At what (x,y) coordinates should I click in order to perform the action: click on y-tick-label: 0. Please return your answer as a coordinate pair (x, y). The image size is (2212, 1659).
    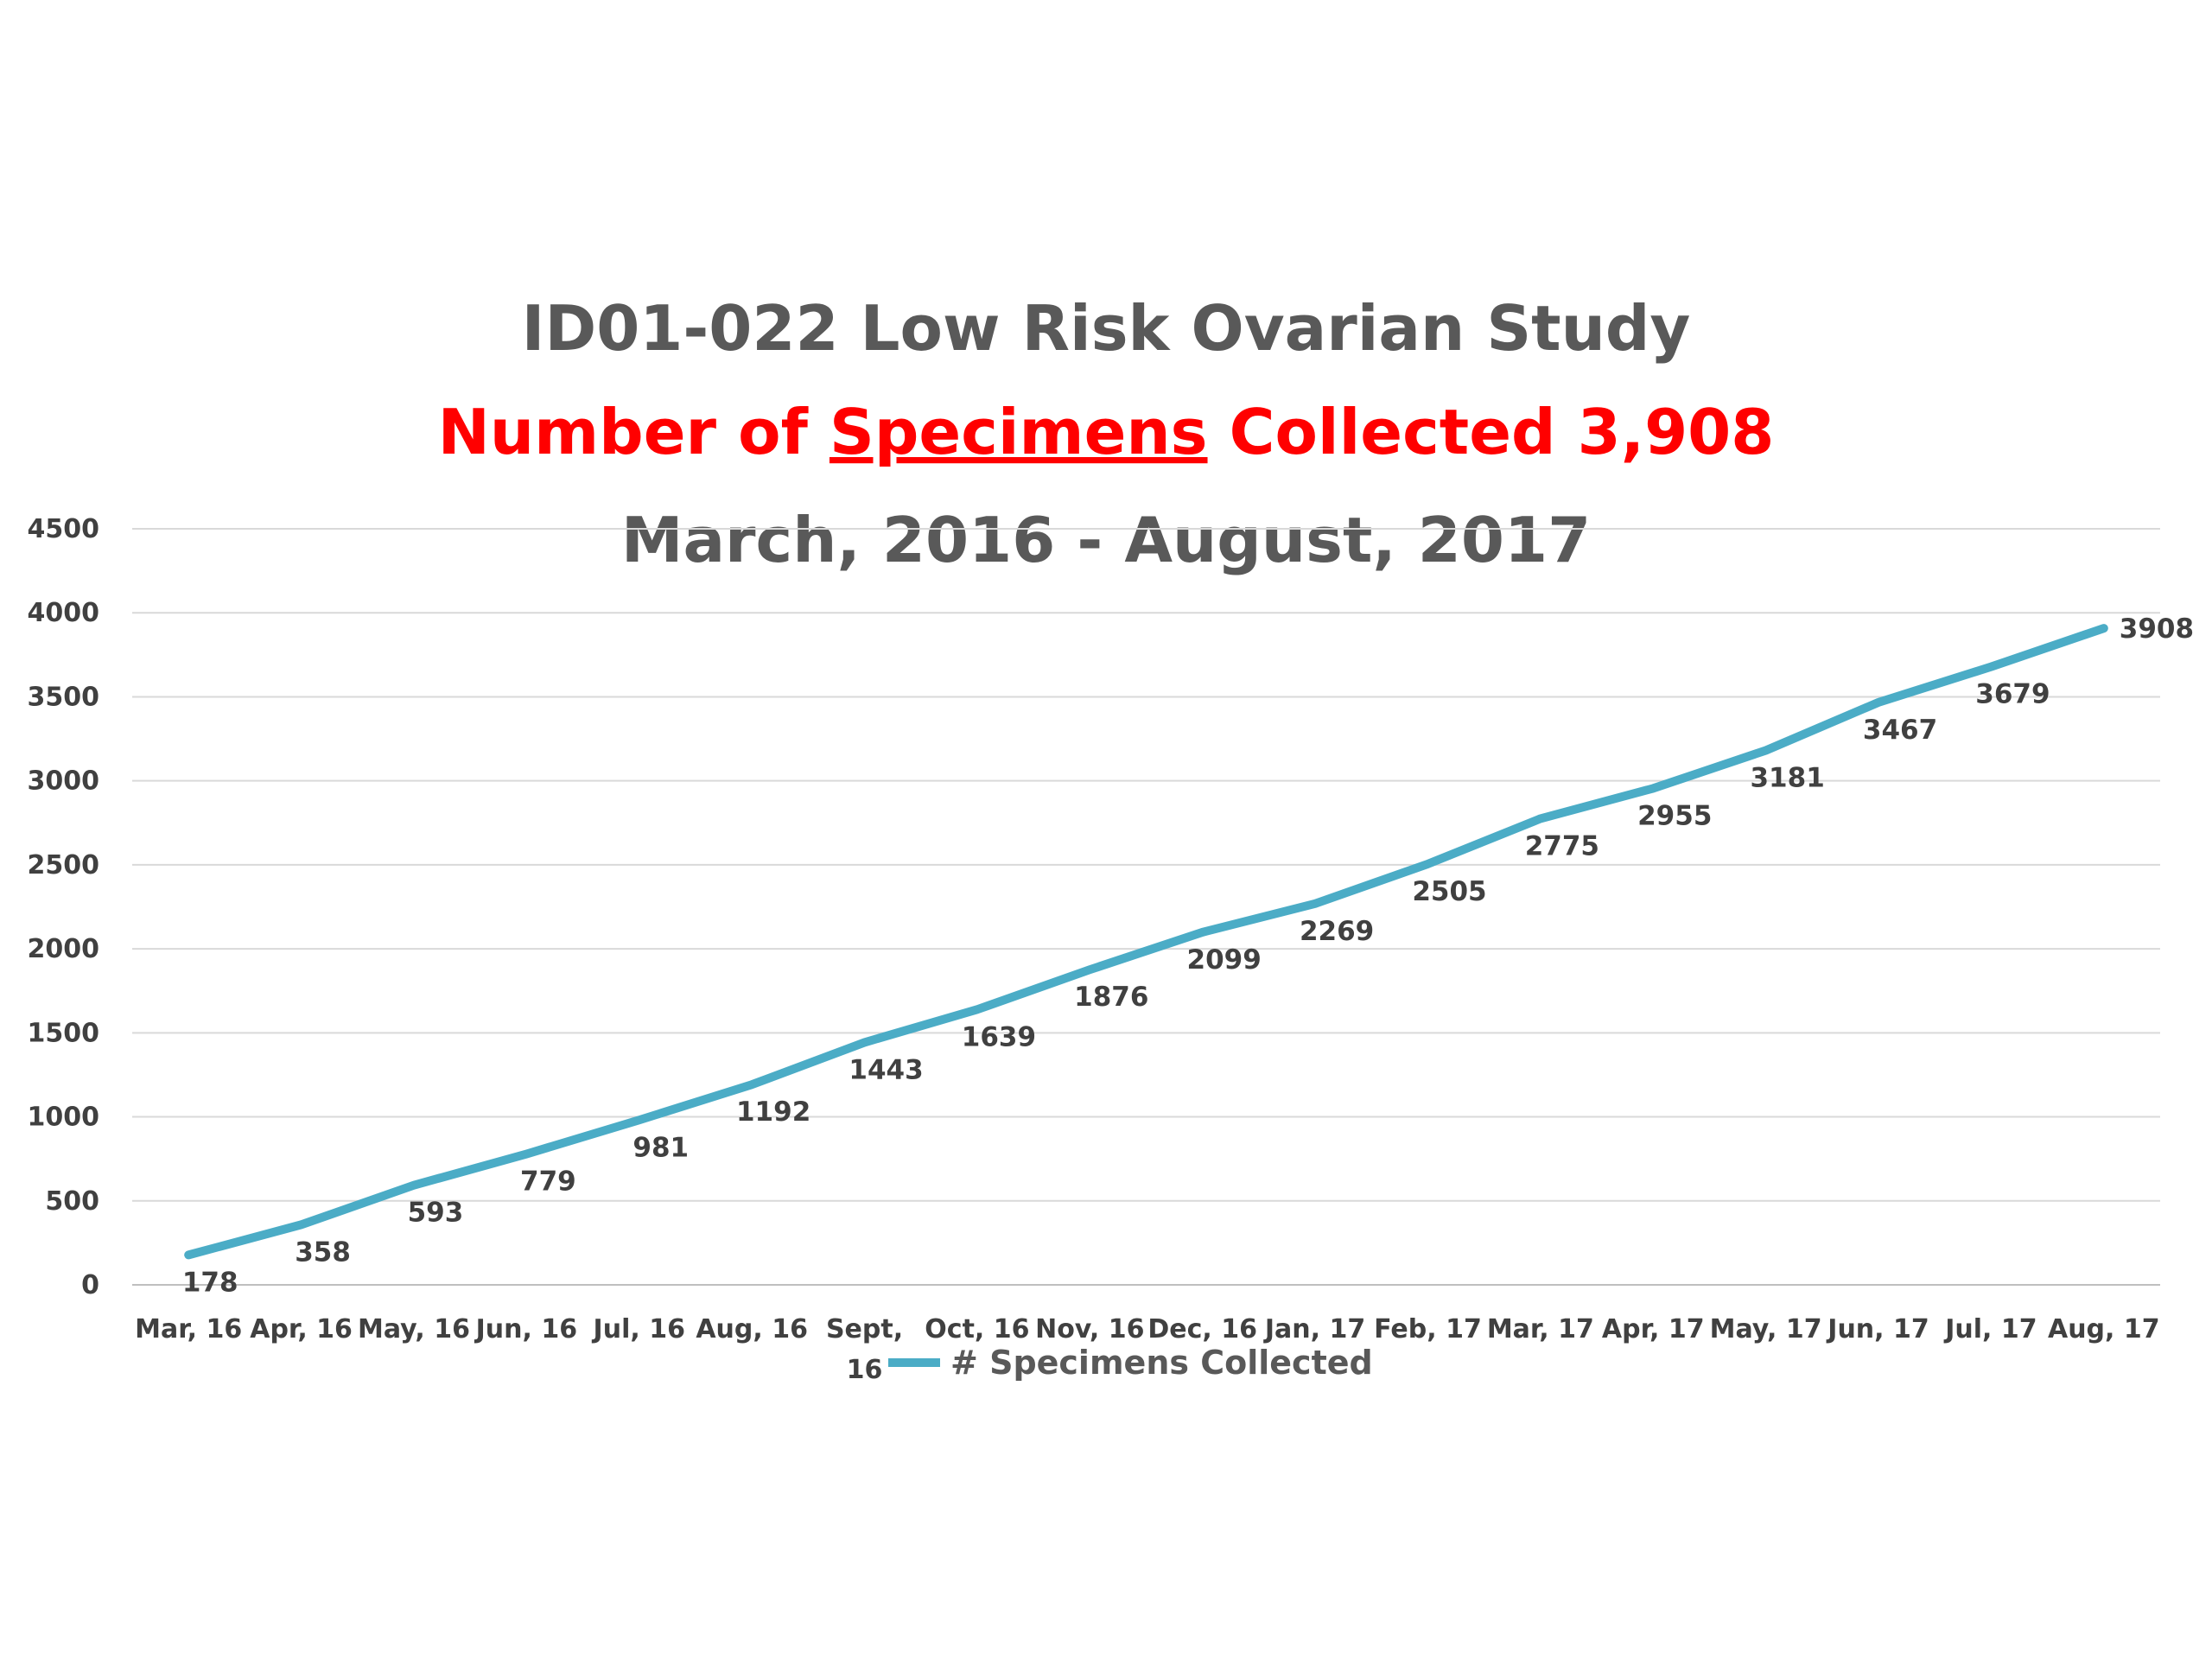
    Looking at the image, I should click on (90, 1285).